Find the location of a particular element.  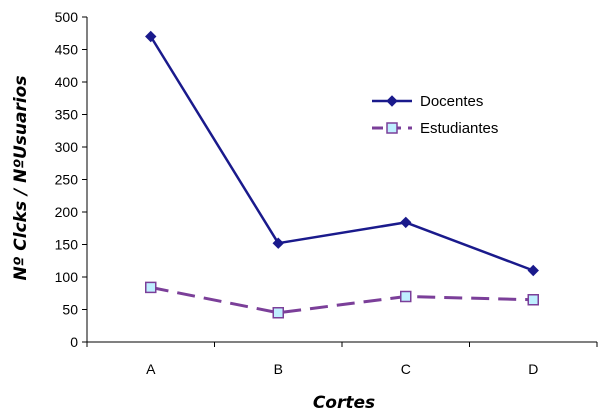

x-axis-title: Cortes is located at coordinates (344, 403).